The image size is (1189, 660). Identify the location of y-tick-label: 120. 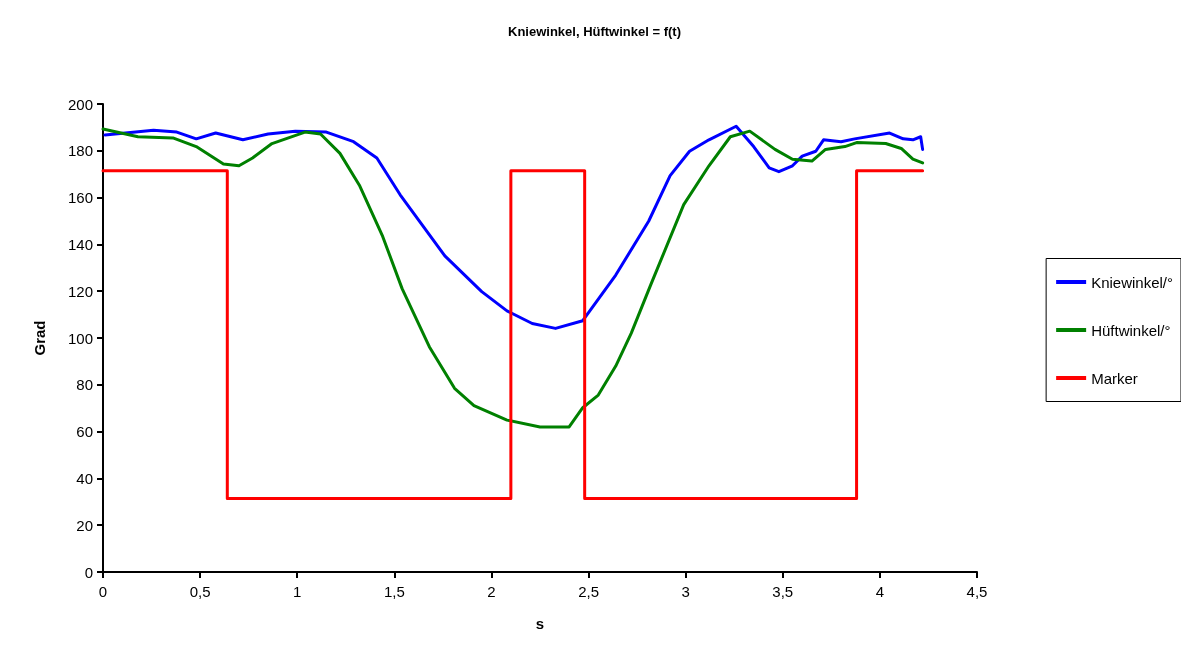
(80, 291).